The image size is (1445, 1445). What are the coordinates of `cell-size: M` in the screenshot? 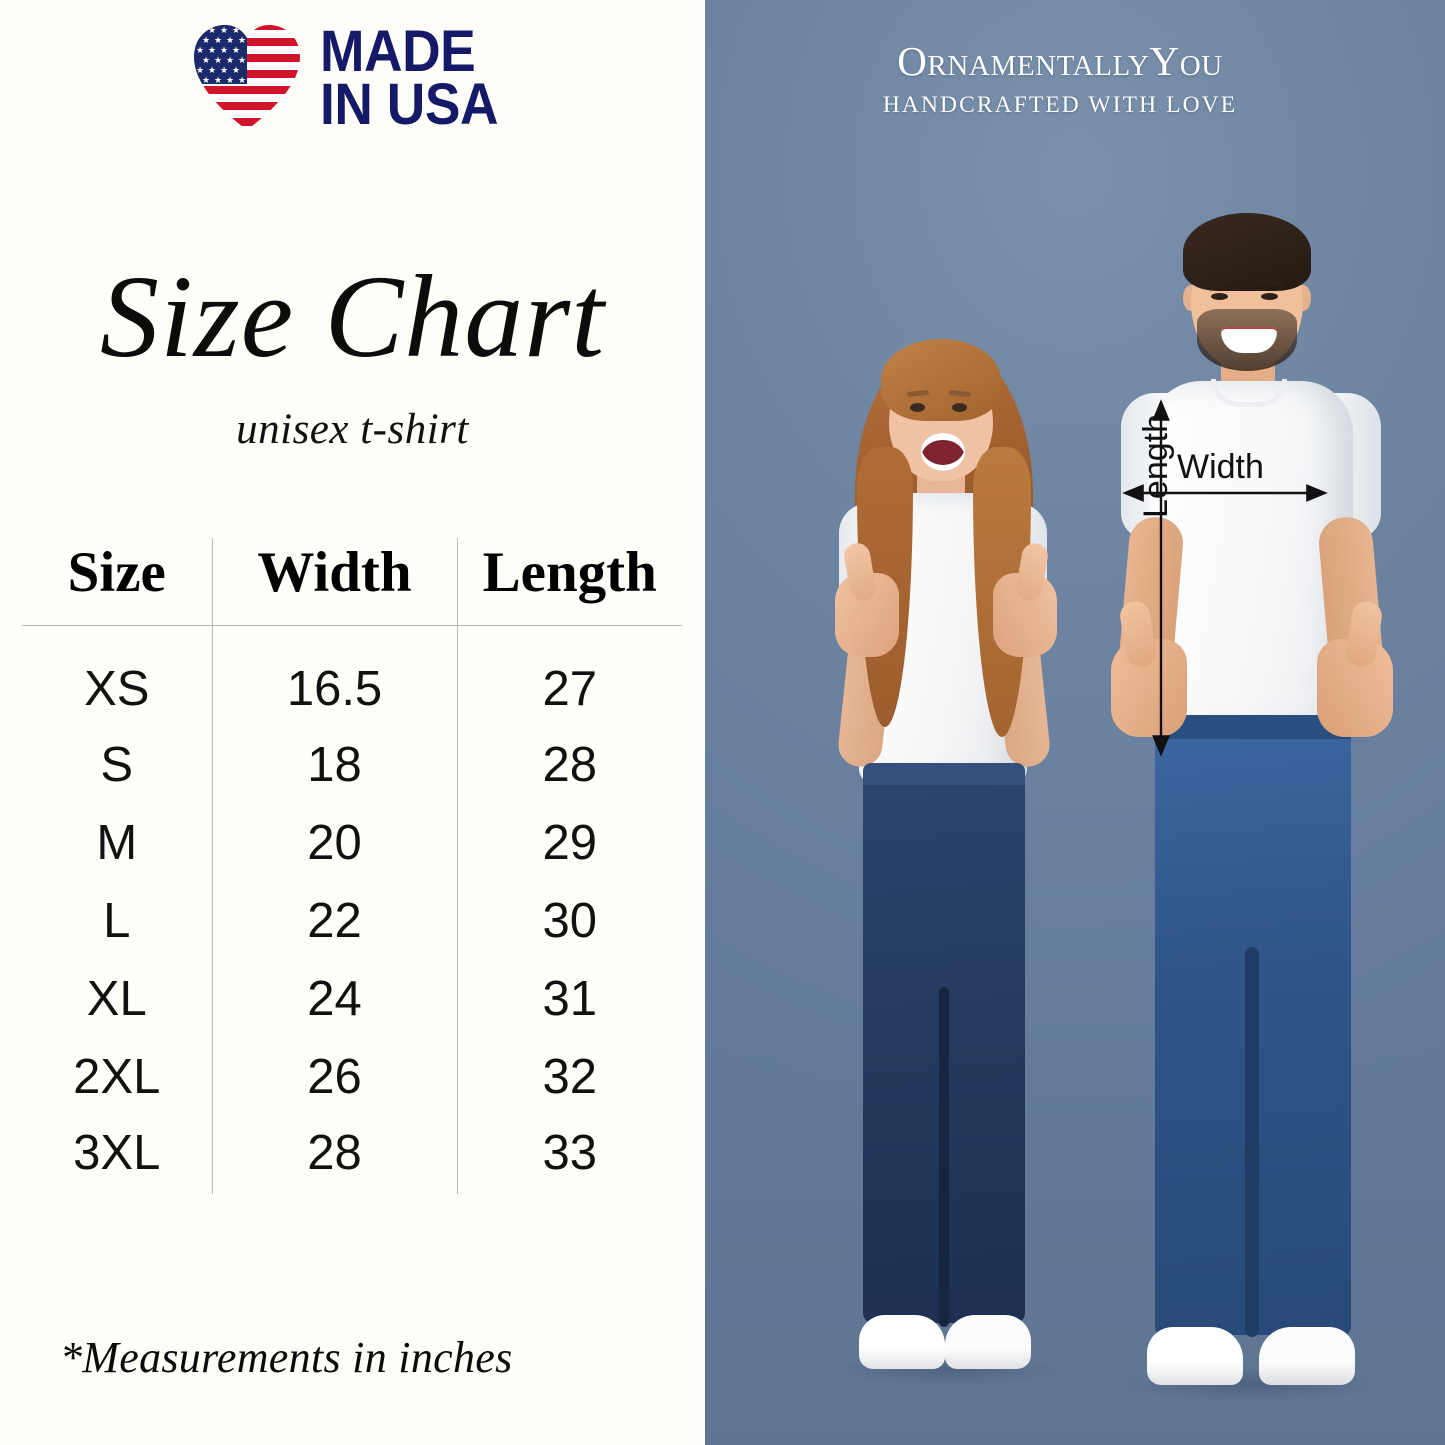 It's located at (117, 842).